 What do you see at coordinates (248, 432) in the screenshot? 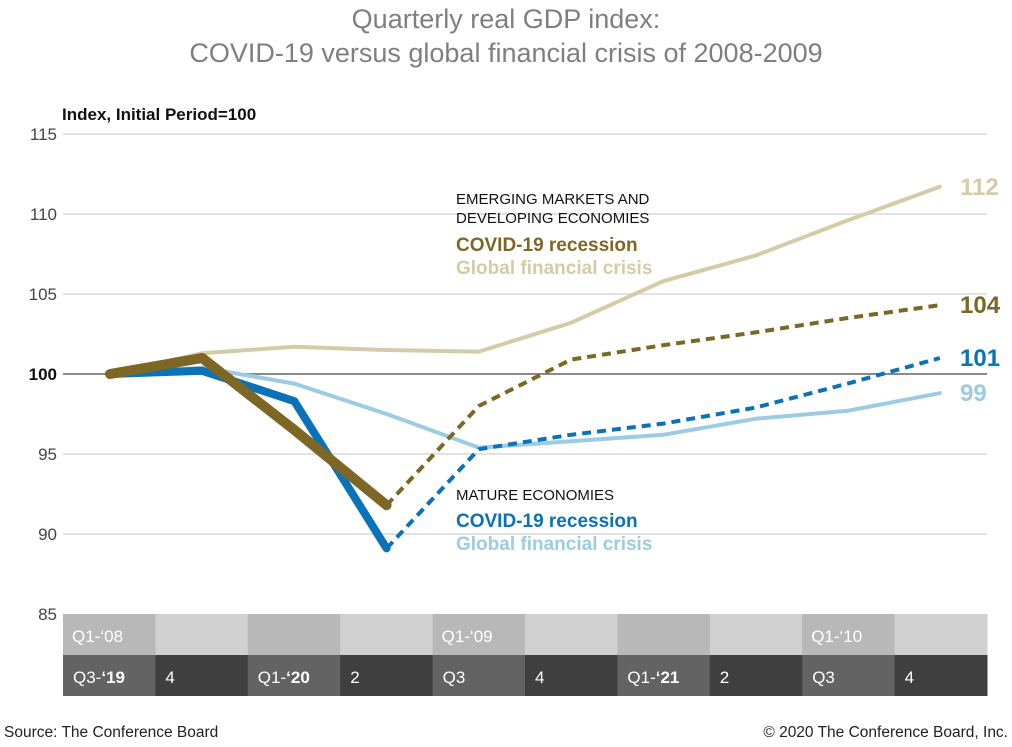
I see `series-line-em-covid-actual` at bounding box center [248, 432].